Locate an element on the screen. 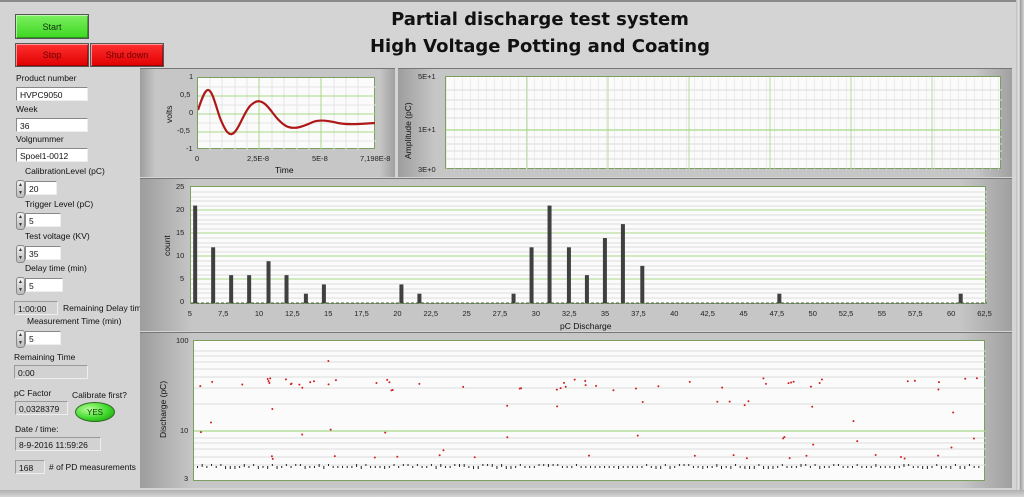 The width and height of the screenshot is (1024, 497). calibration-level-field: 20 is located at coordinates (41, 188).